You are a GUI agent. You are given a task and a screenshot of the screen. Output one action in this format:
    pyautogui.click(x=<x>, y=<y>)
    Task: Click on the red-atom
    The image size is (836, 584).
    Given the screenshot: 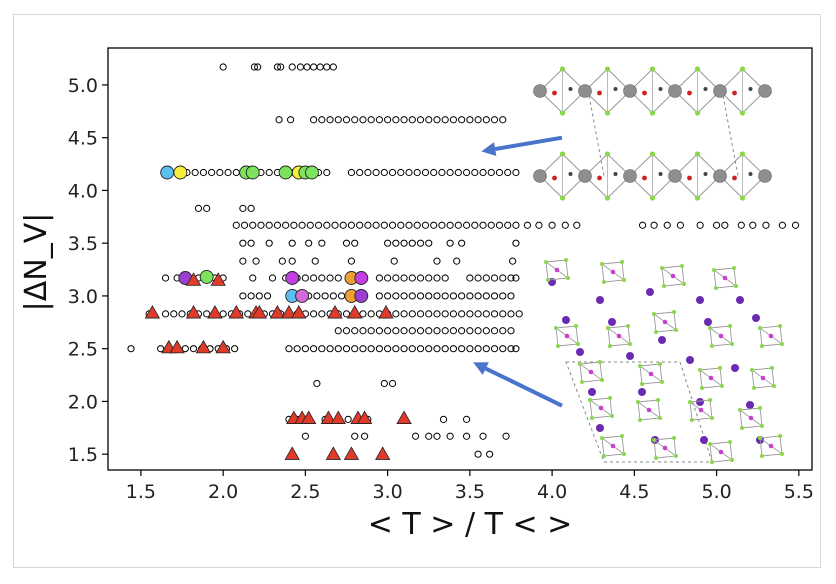 What is the action you would take?
    pyautogui.click(x=599, y=93)
    